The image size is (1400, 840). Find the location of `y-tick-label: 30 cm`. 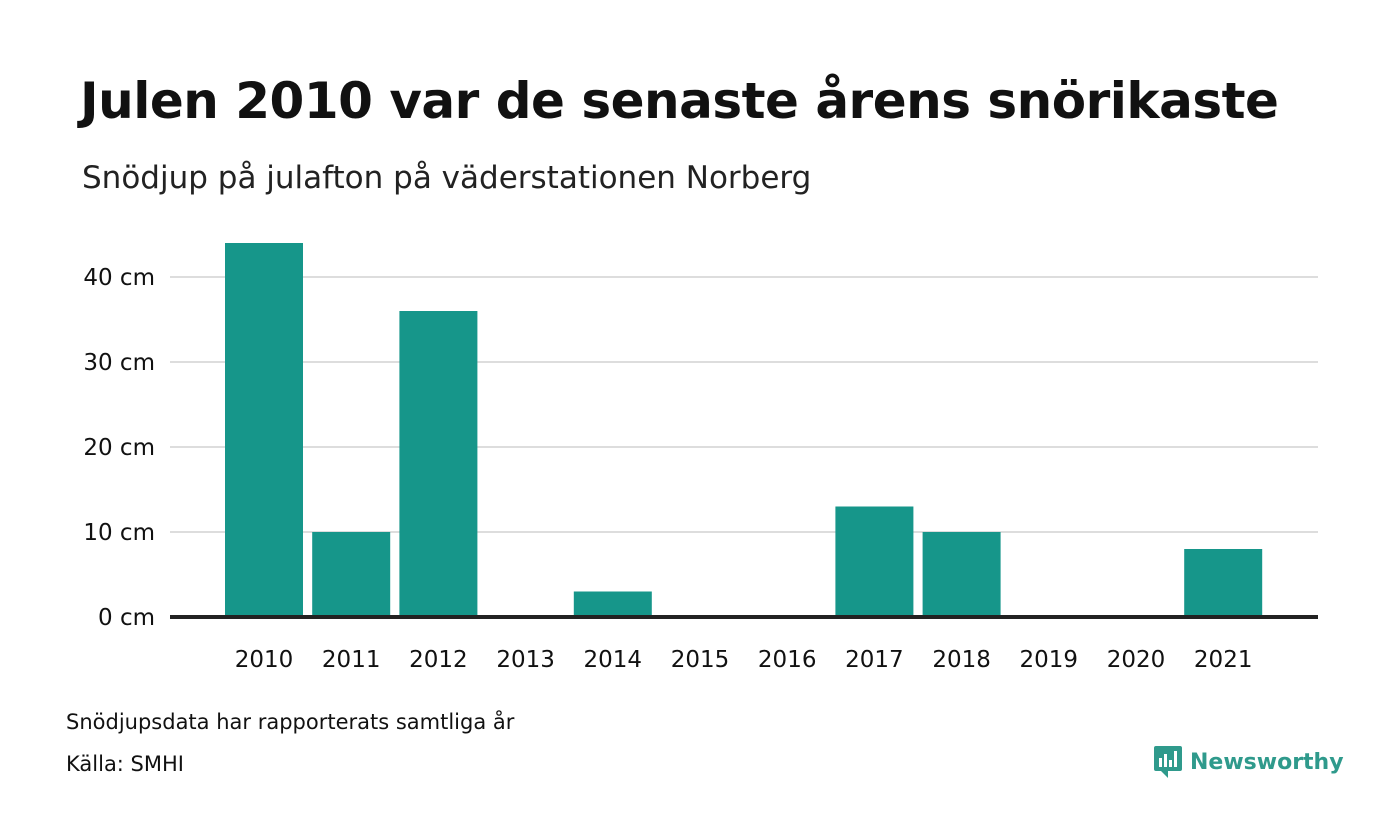

y-tick-label: 30 cm is located at coordinates (119, 363).